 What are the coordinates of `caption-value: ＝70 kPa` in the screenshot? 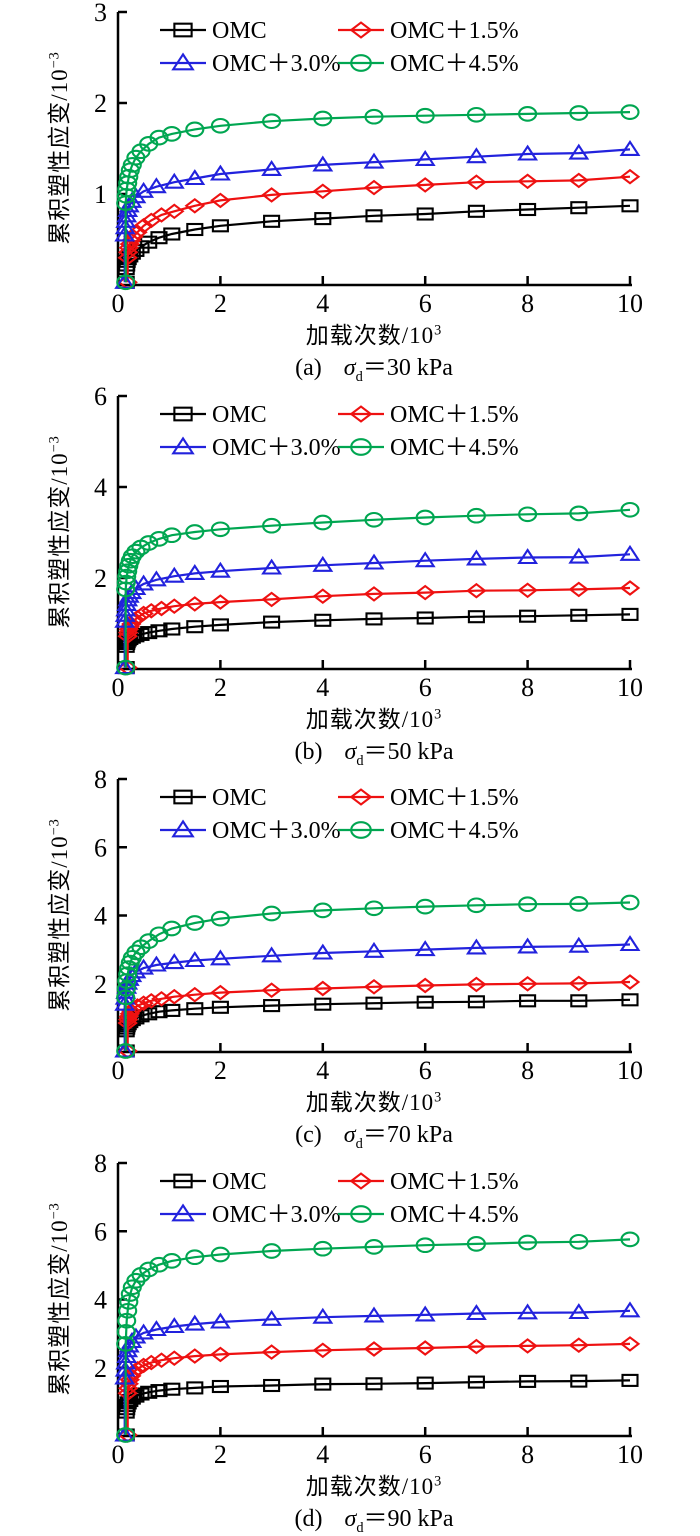 It's located at (408, 1135).